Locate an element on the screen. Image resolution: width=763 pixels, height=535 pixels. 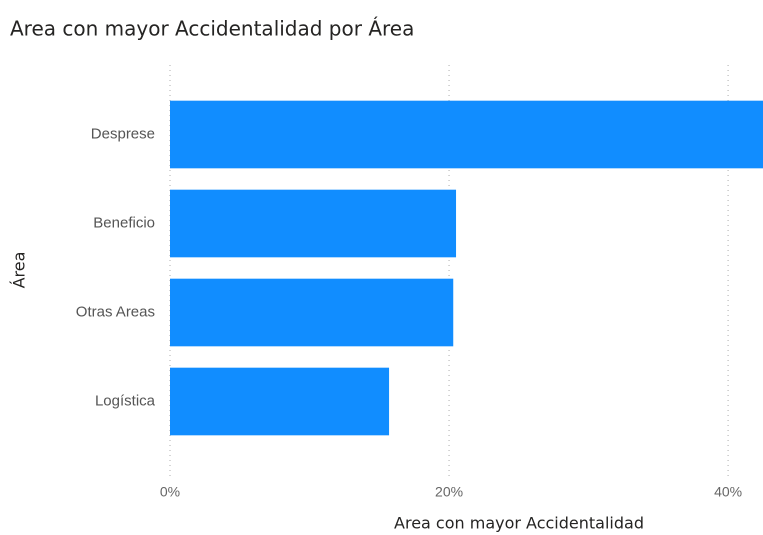
y-tick-label: Logística is located at coordinates (125, 400).